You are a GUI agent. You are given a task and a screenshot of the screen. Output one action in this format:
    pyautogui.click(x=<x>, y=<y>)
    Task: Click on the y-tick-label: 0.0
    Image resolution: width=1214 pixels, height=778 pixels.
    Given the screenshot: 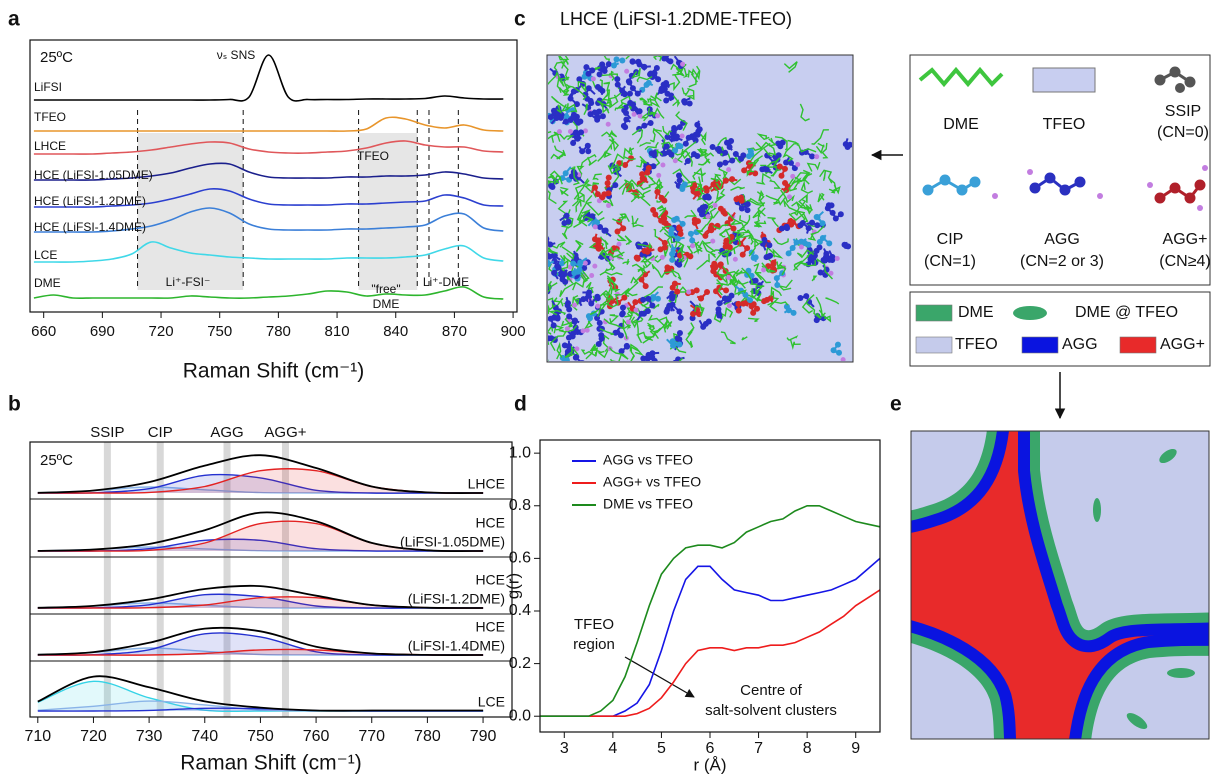 What is the action you would take?
    pyautogui.click(x=520, y=715)
    